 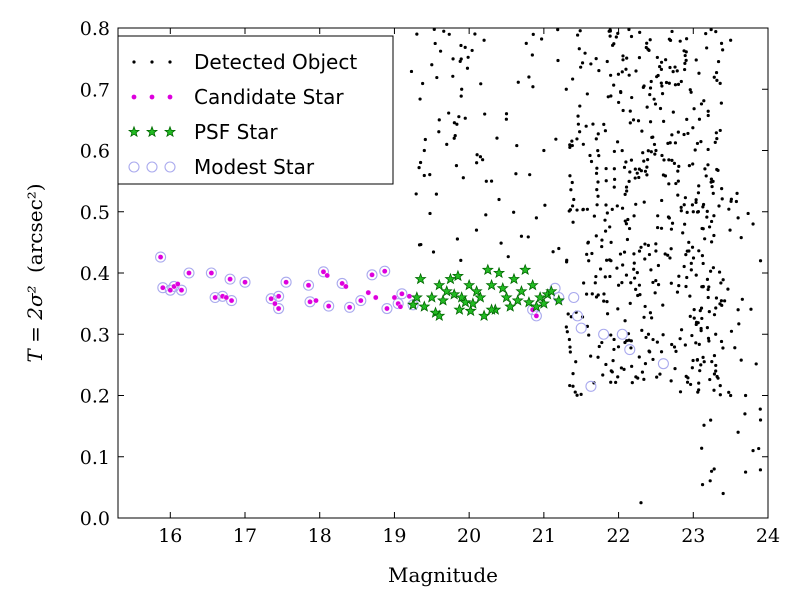 What do you see at coordinates (269, 97) in the screenshot?
I see `legend-label: Candidate Star` at bounding box center [269, 97].